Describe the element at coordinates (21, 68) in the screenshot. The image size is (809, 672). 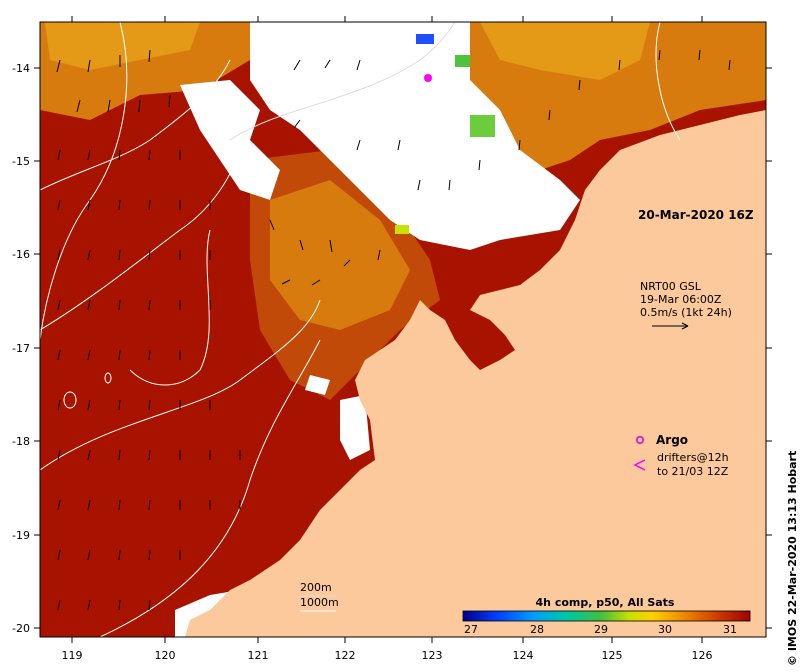
I see `lat-tick-label: -14` at that location.